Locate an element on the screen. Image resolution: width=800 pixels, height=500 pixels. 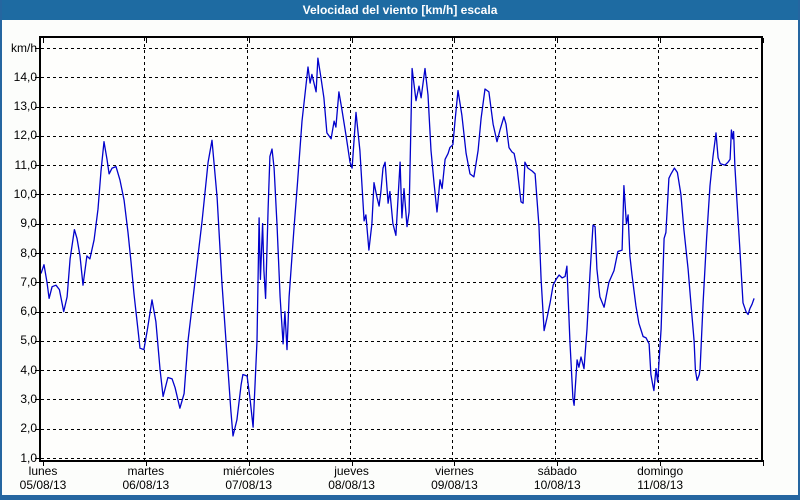
day-name: jueves is located at coordinates (351, 471).